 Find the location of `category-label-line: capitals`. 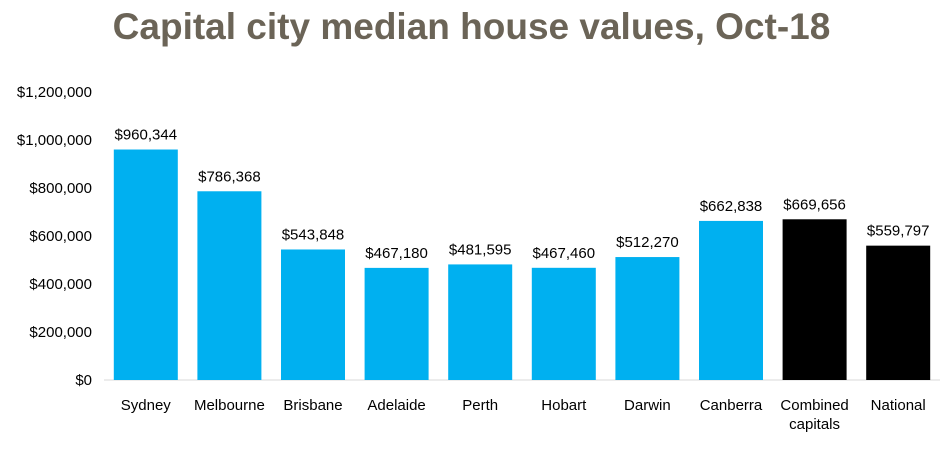

category-label-line: capitals is located at coordinates (814, 424).